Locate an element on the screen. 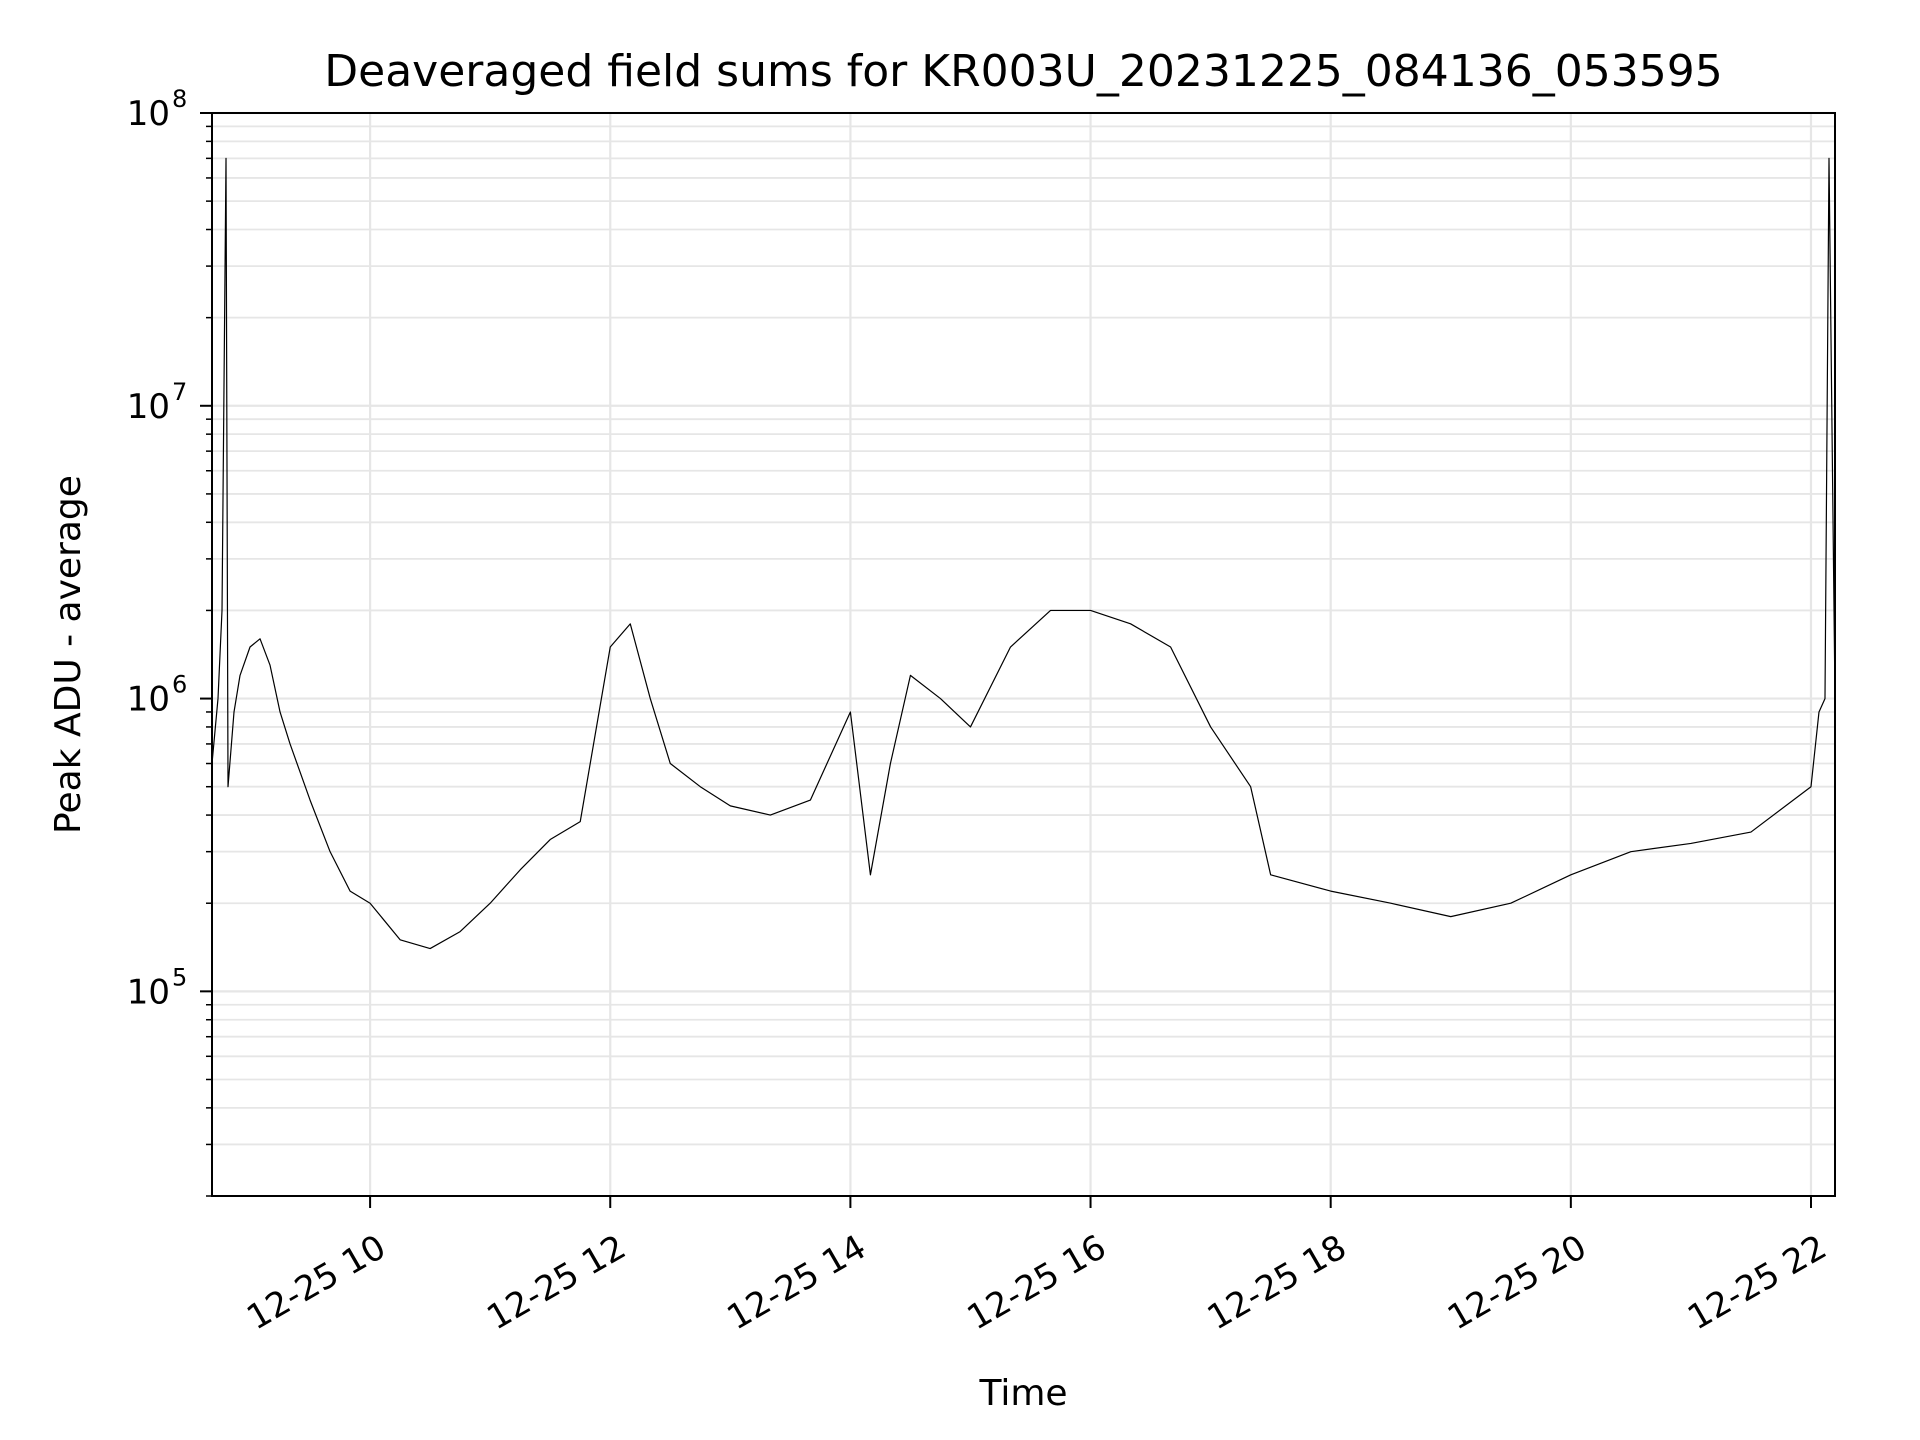 The height and width of the screenshot is (1440, 1920). x-tick-label: 12-25 14 is located at coordinates (796, 1282).